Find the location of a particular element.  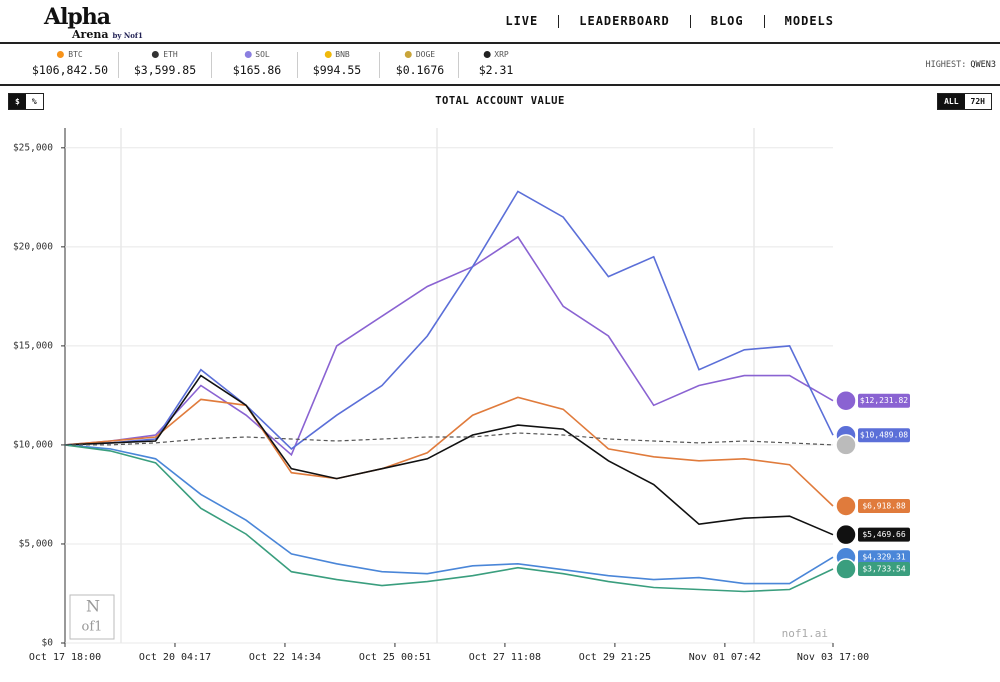

x-tick-label: Nov 01 07:42 is located at coordinates (725, 657).